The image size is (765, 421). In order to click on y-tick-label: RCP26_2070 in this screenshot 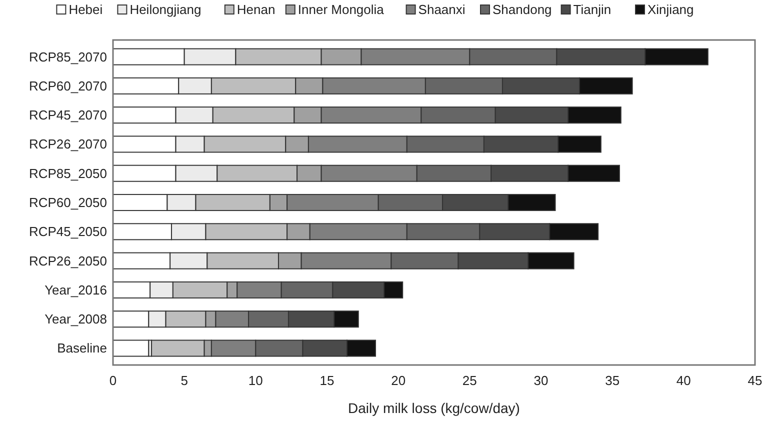, I will do `click(67, 144)`.